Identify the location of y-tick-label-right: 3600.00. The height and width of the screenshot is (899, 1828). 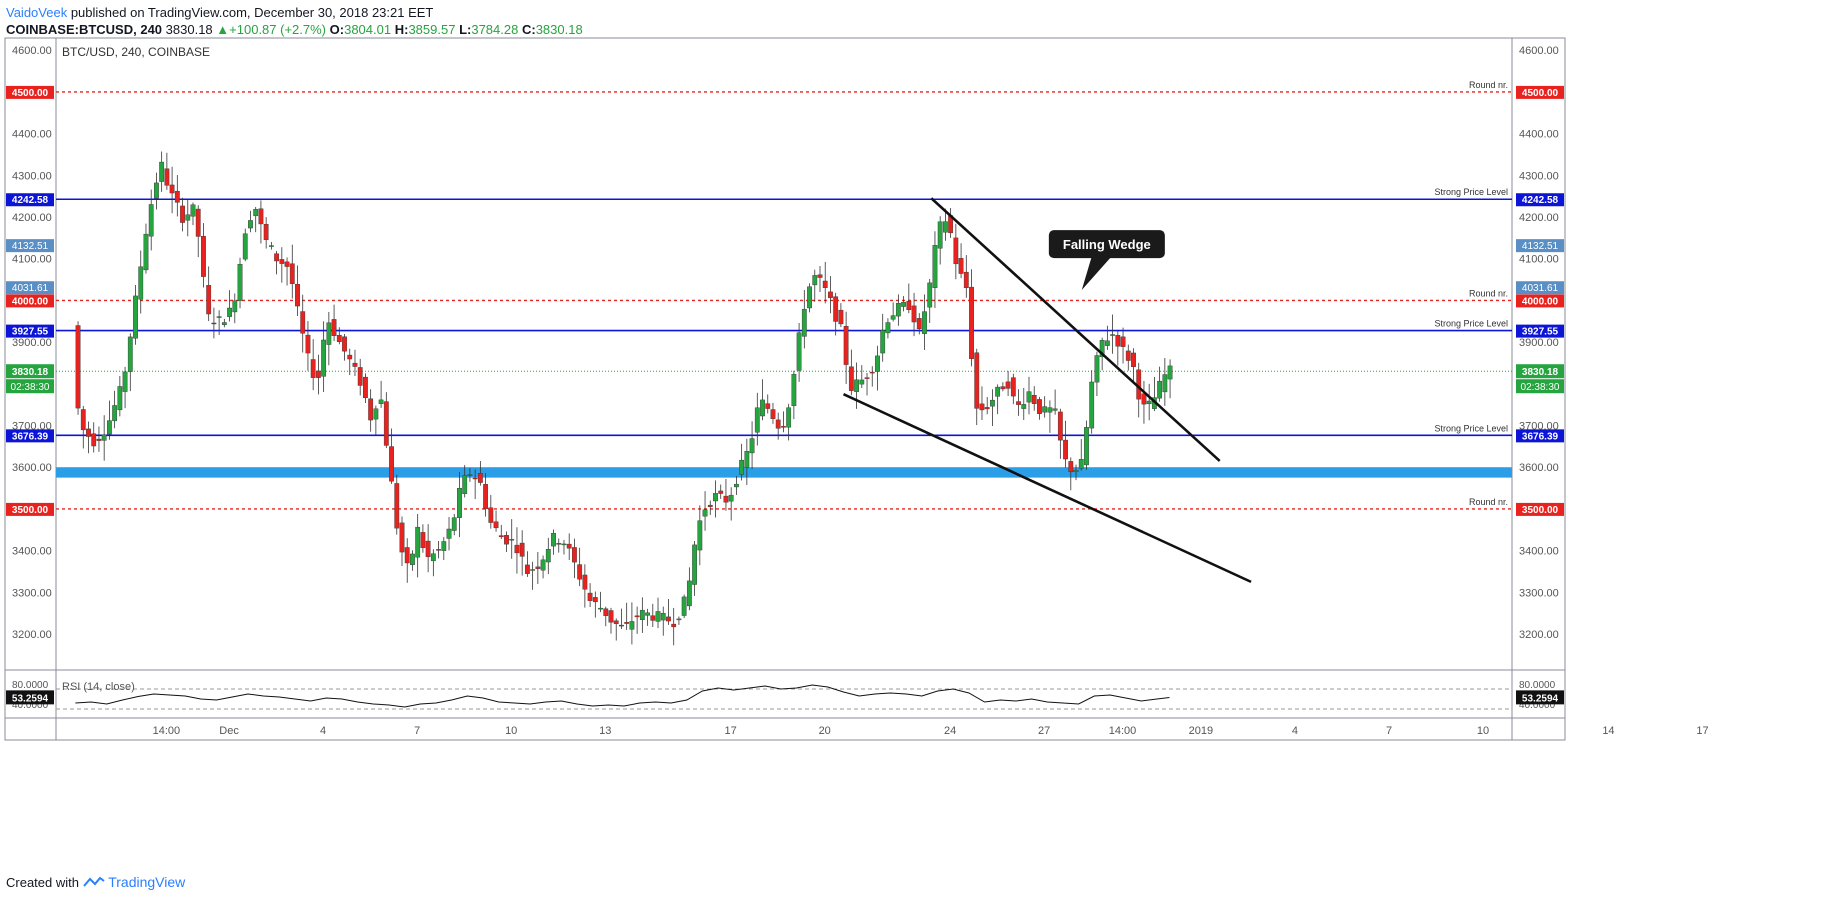
(1539, 468).